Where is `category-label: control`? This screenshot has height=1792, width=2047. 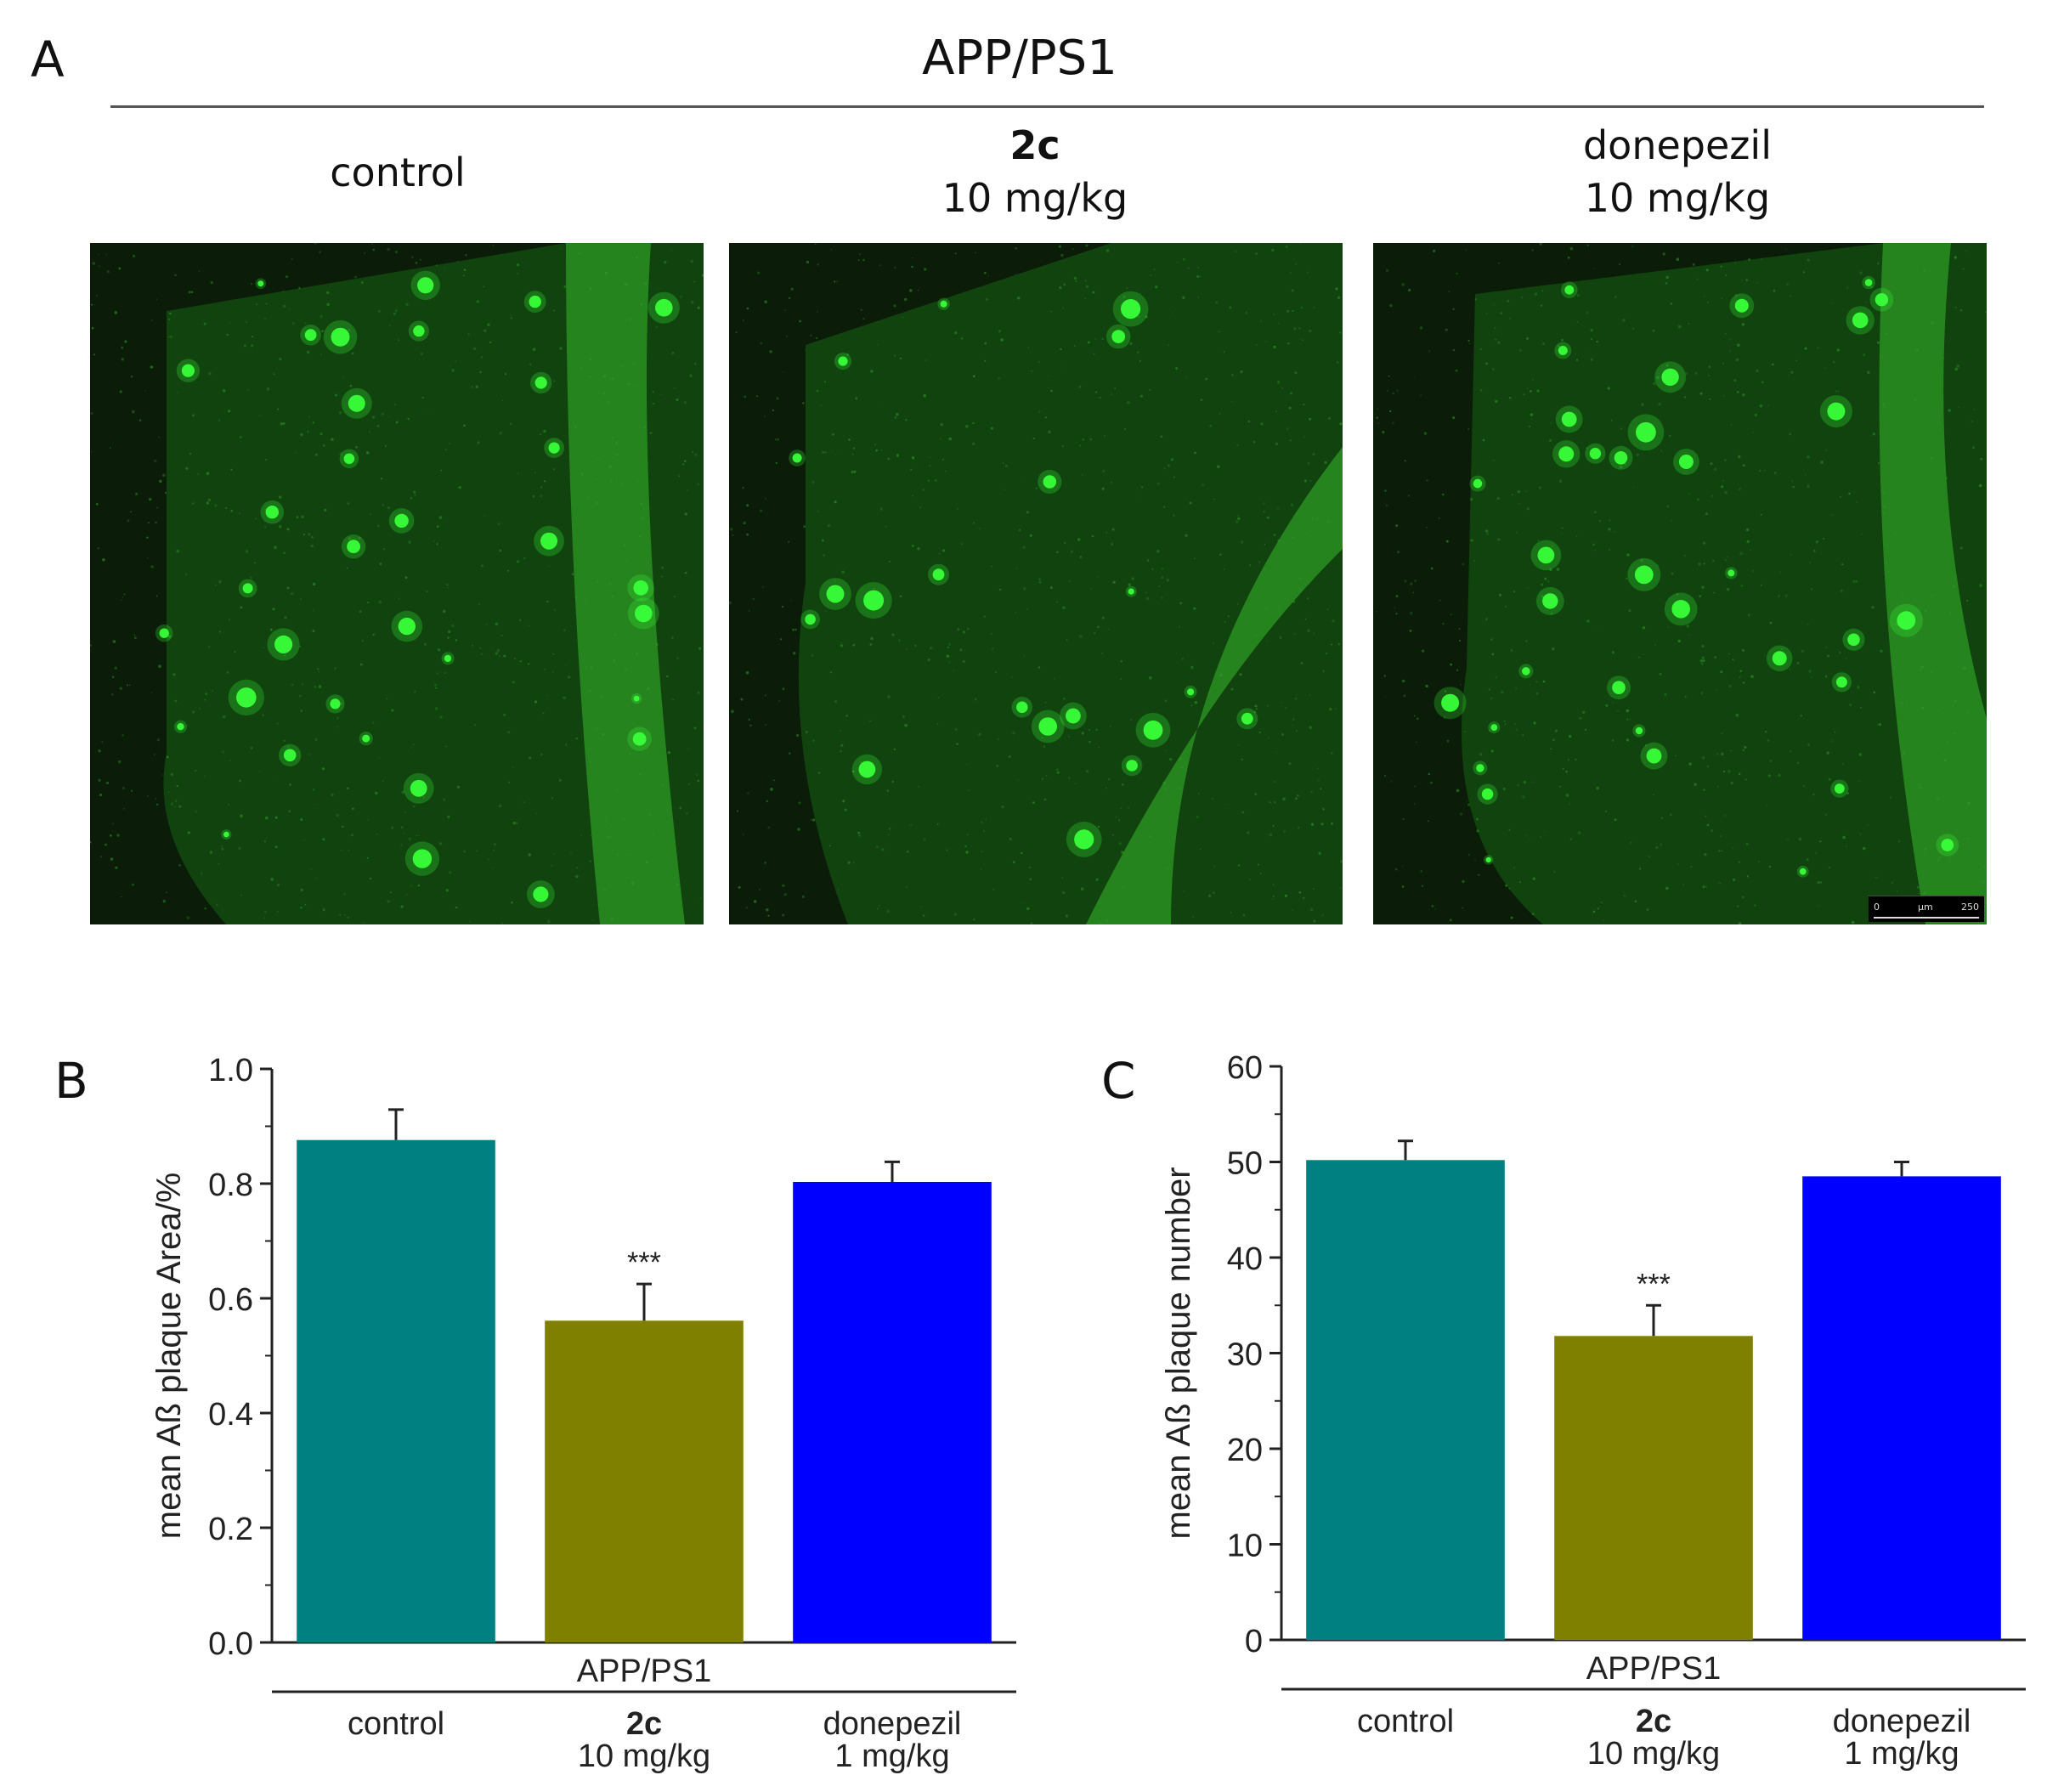 category-label: control is located at coordinates (1405, 1721).